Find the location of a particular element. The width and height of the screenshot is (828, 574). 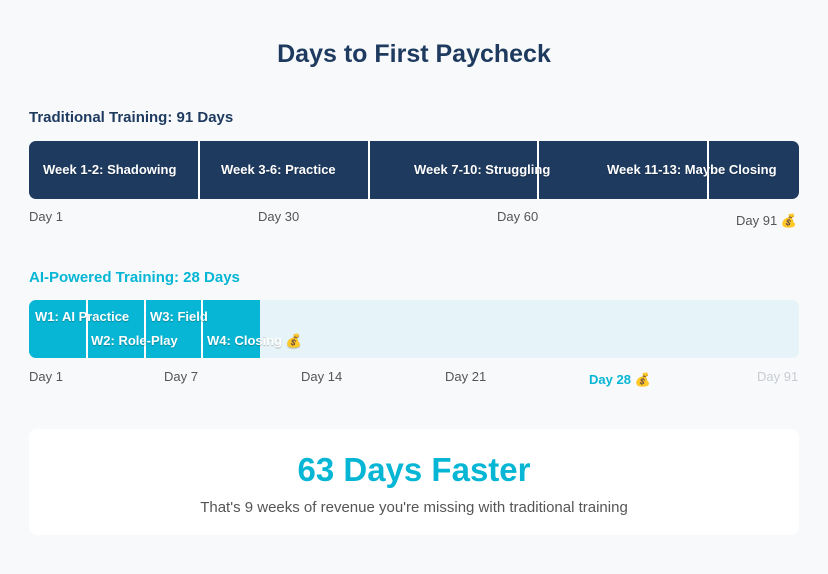

phase-label: W1: AI Practice is located at coordinates (82, 316).